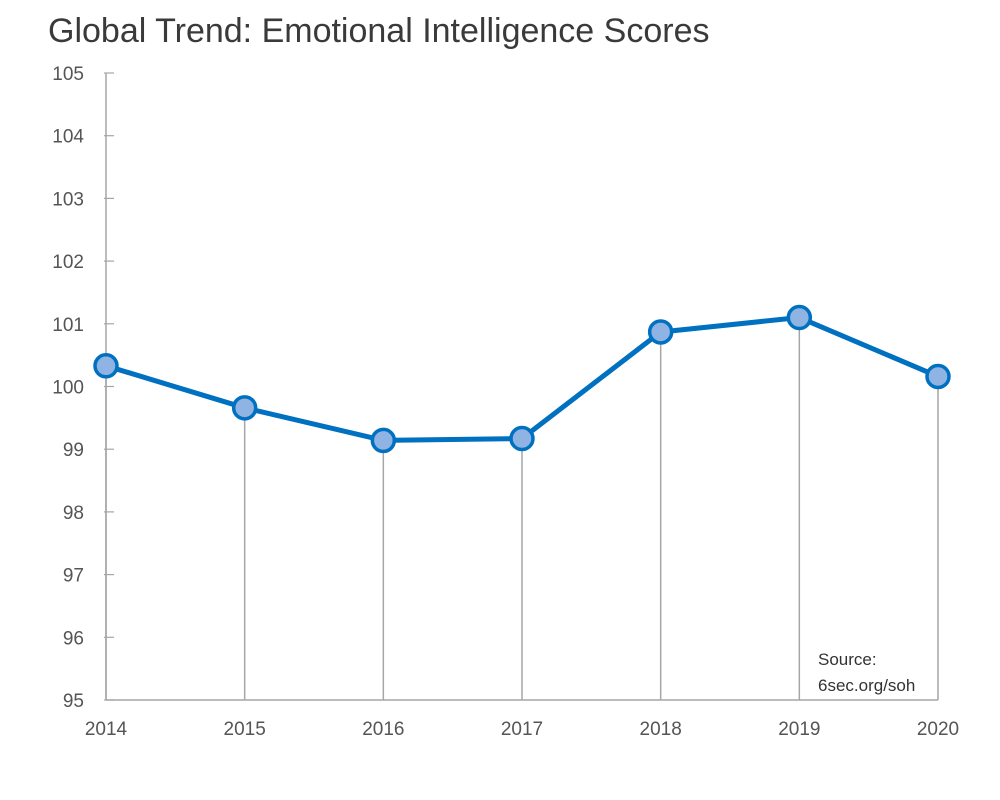 This screenshot has height=800, width=1000. What do you see at coordinates (68, 74) in the screenshot?
I see `y-tick-label: 105` at bounding box center [68, 74].